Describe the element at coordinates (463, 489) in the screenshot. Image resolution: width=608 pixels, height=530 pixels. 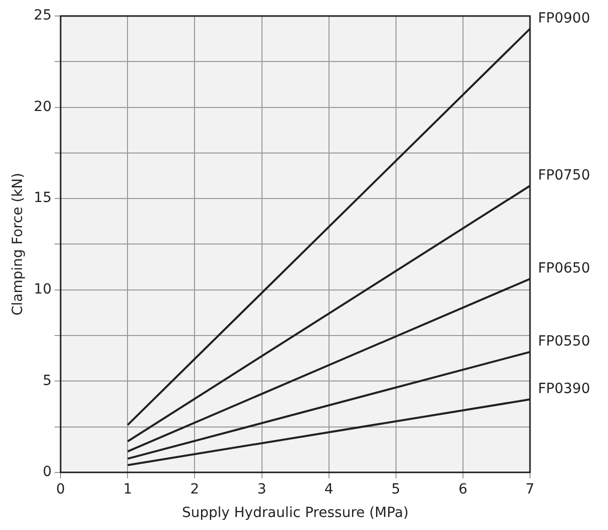
I see `x-tick-label: 6` at that location.